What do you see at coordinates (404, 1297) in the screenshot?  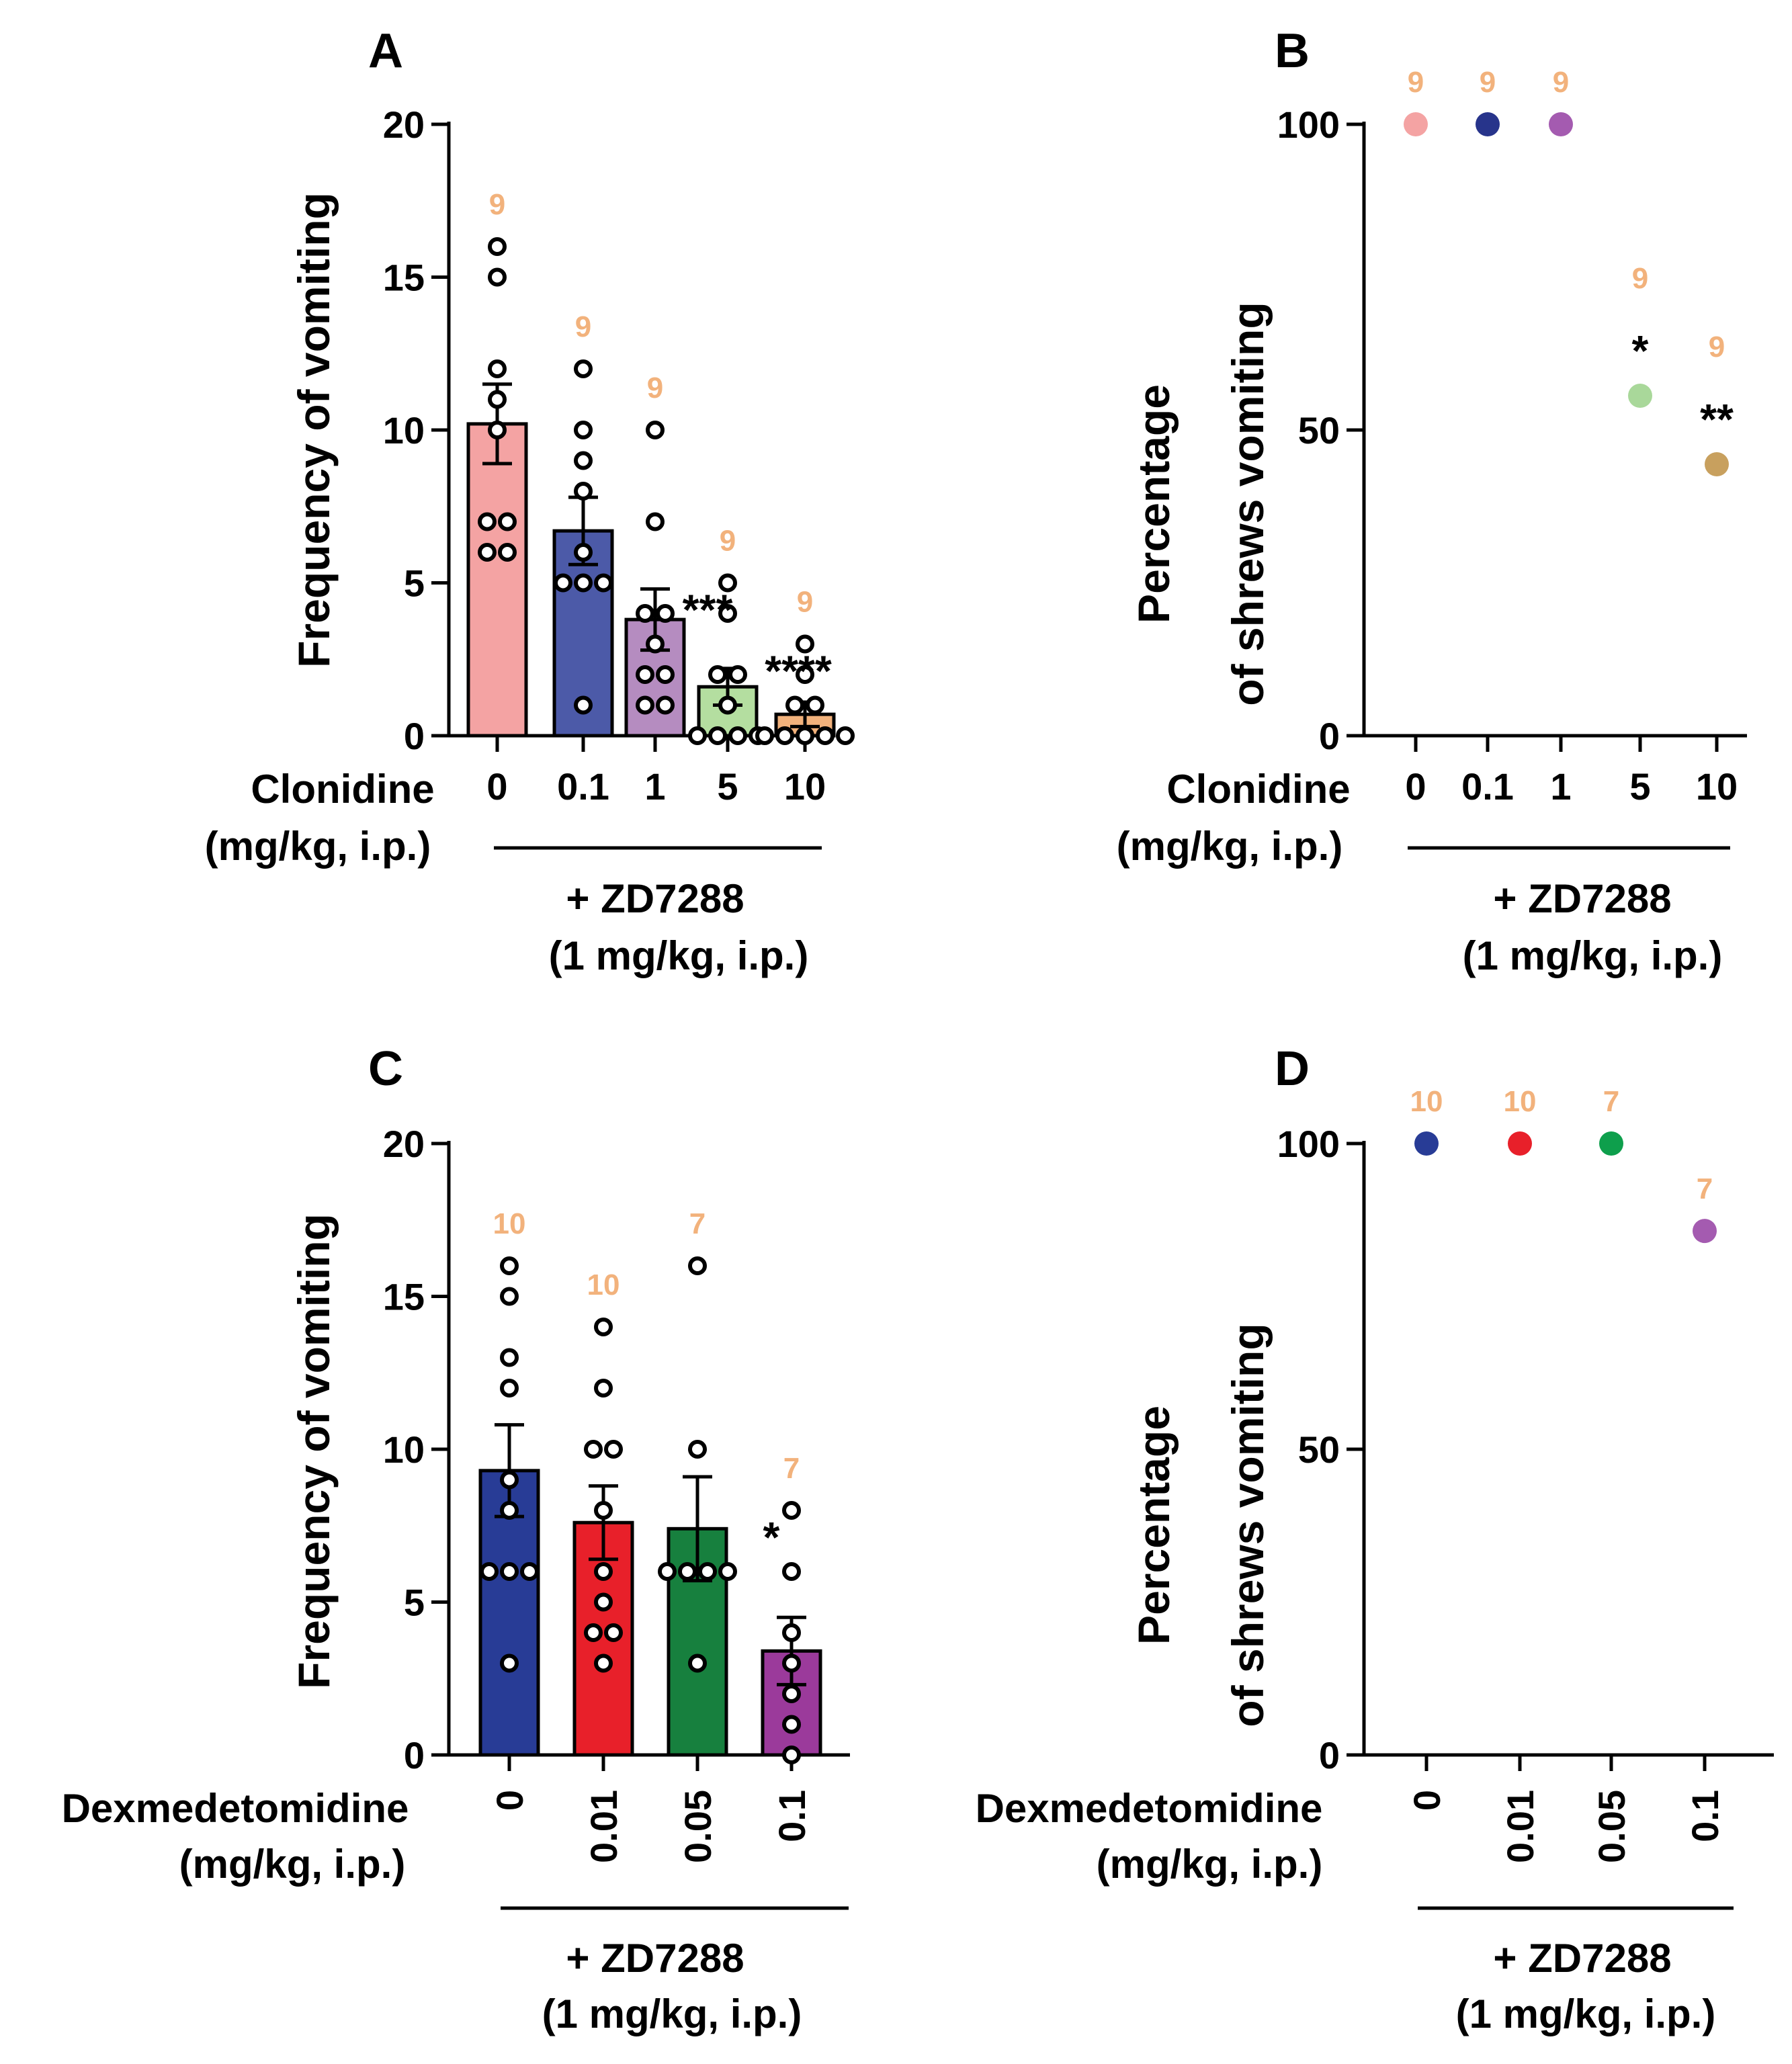 I see `y-tick-label: 15` at bounding box center [404, 1297].